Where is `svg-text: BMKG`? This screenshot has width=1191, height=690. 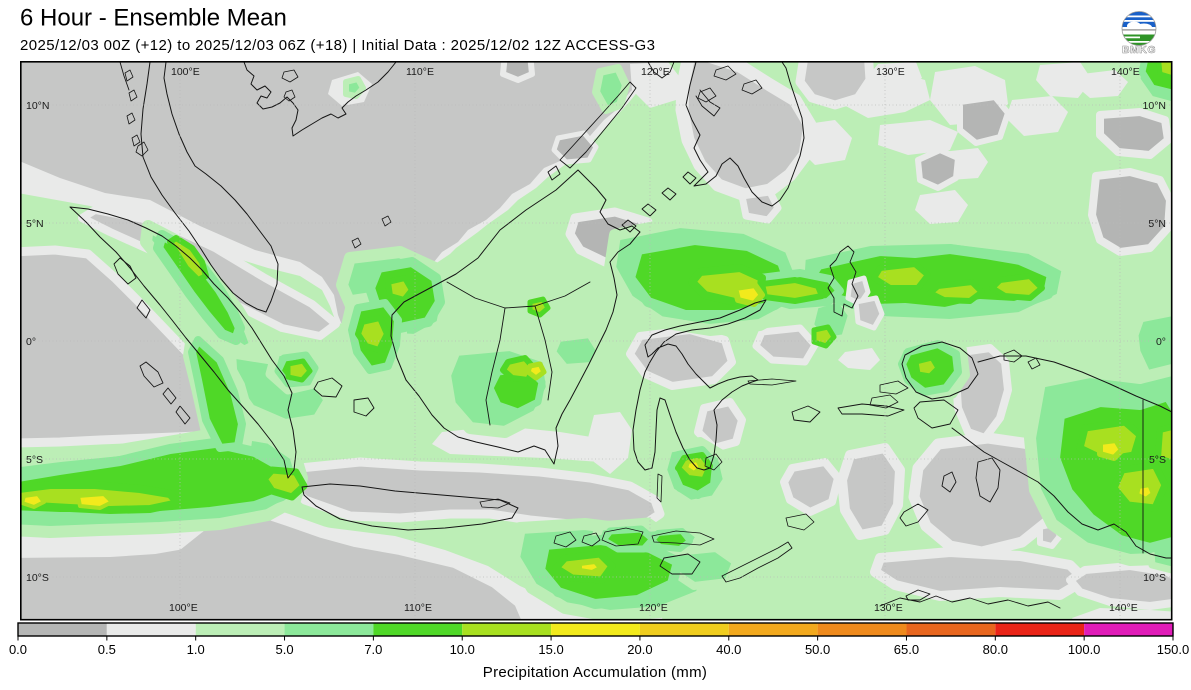 svg-text: BMKG is located at coordinates (1139, 50).